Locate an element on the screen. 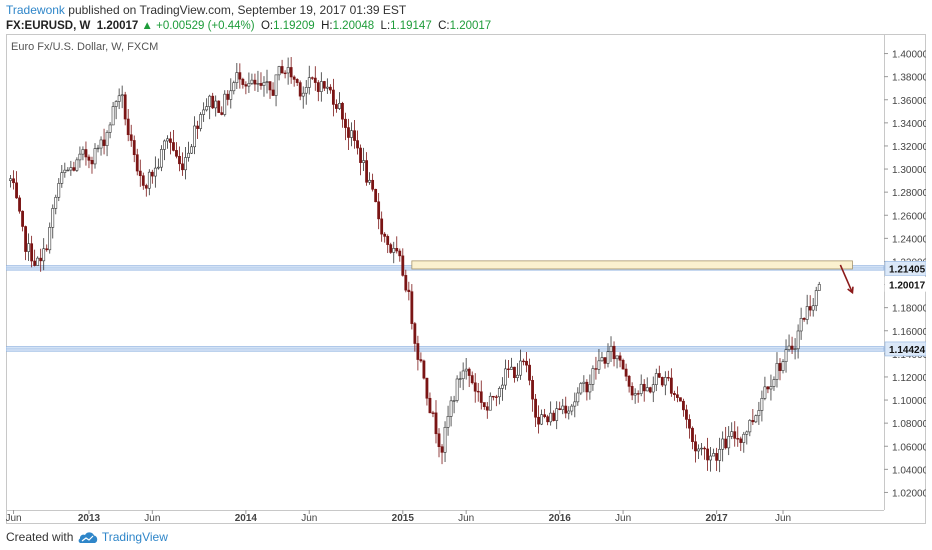 The height and width of the screenshot is (550, 932). resistance-box is located at coordinates (632, 265).